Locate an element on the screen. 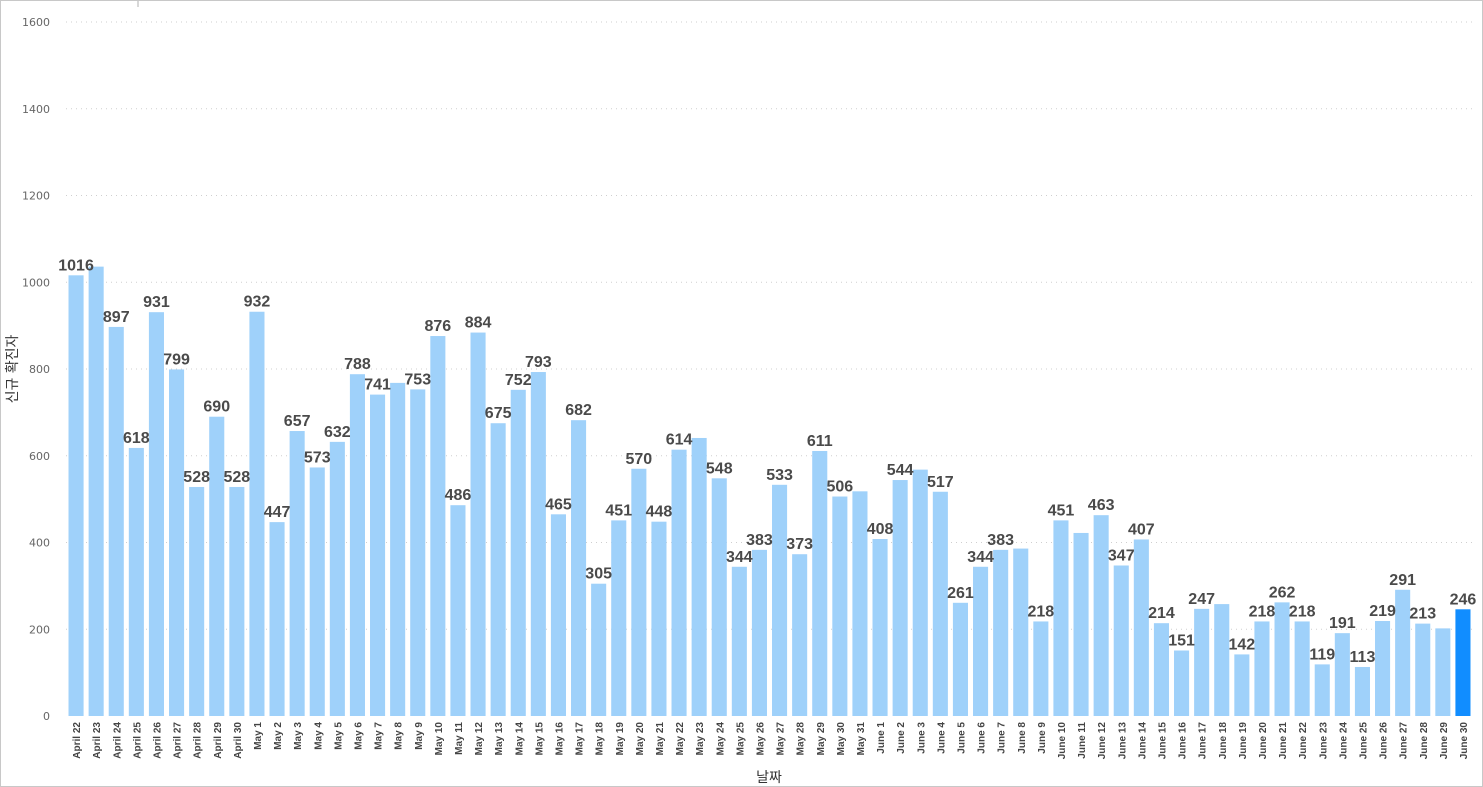 The image size is (1483, 787). data-label: 213 is located at coordinates (1422, 614).